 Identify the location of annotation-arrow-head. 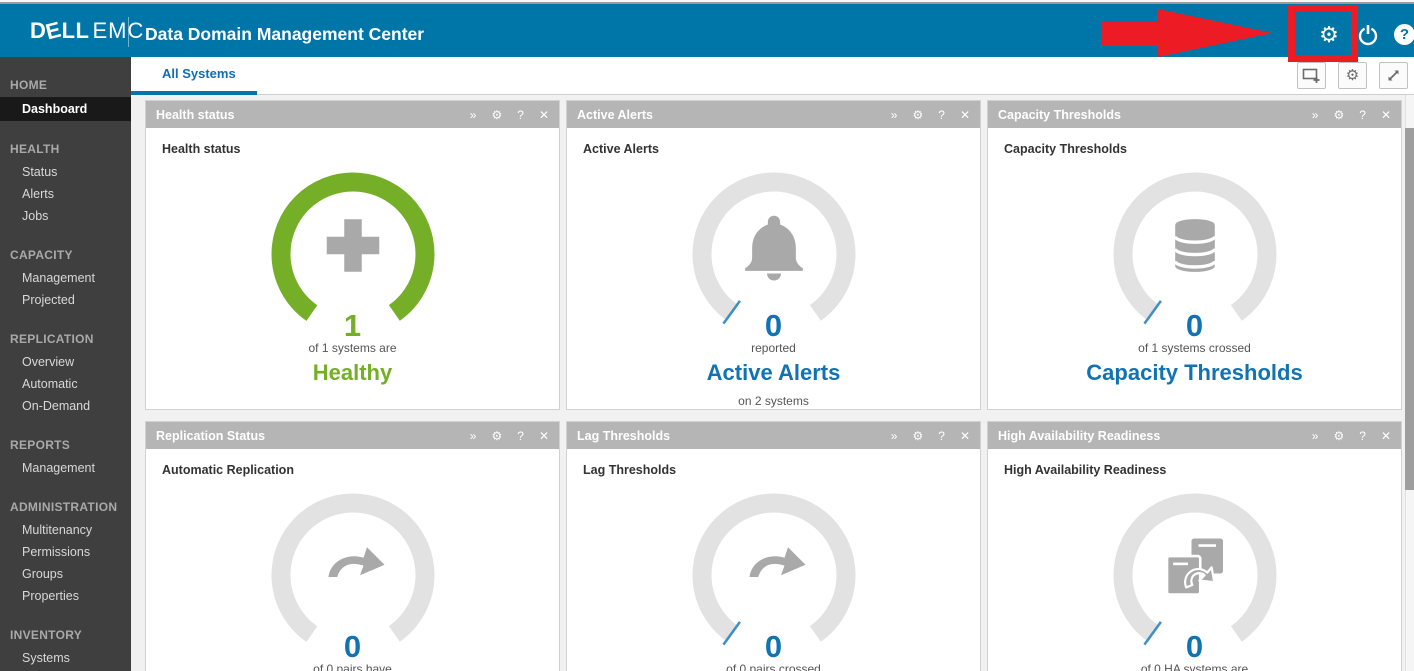
(1215, 33).